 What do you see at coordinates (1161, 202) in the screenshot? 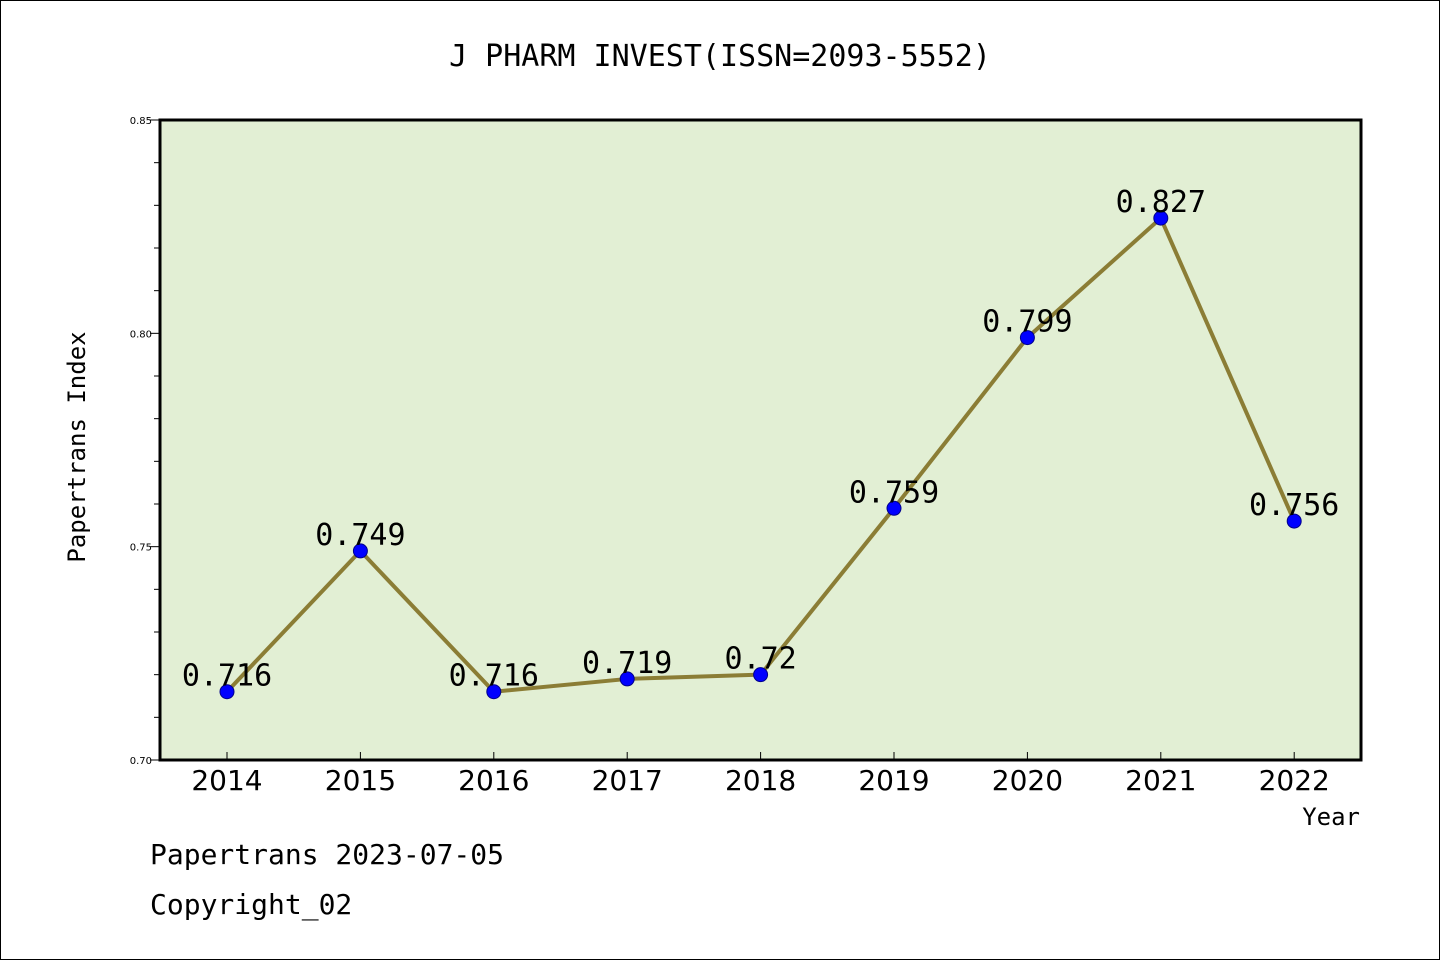
I see `data-label: 0.827` at bounding box center [1161, 202].